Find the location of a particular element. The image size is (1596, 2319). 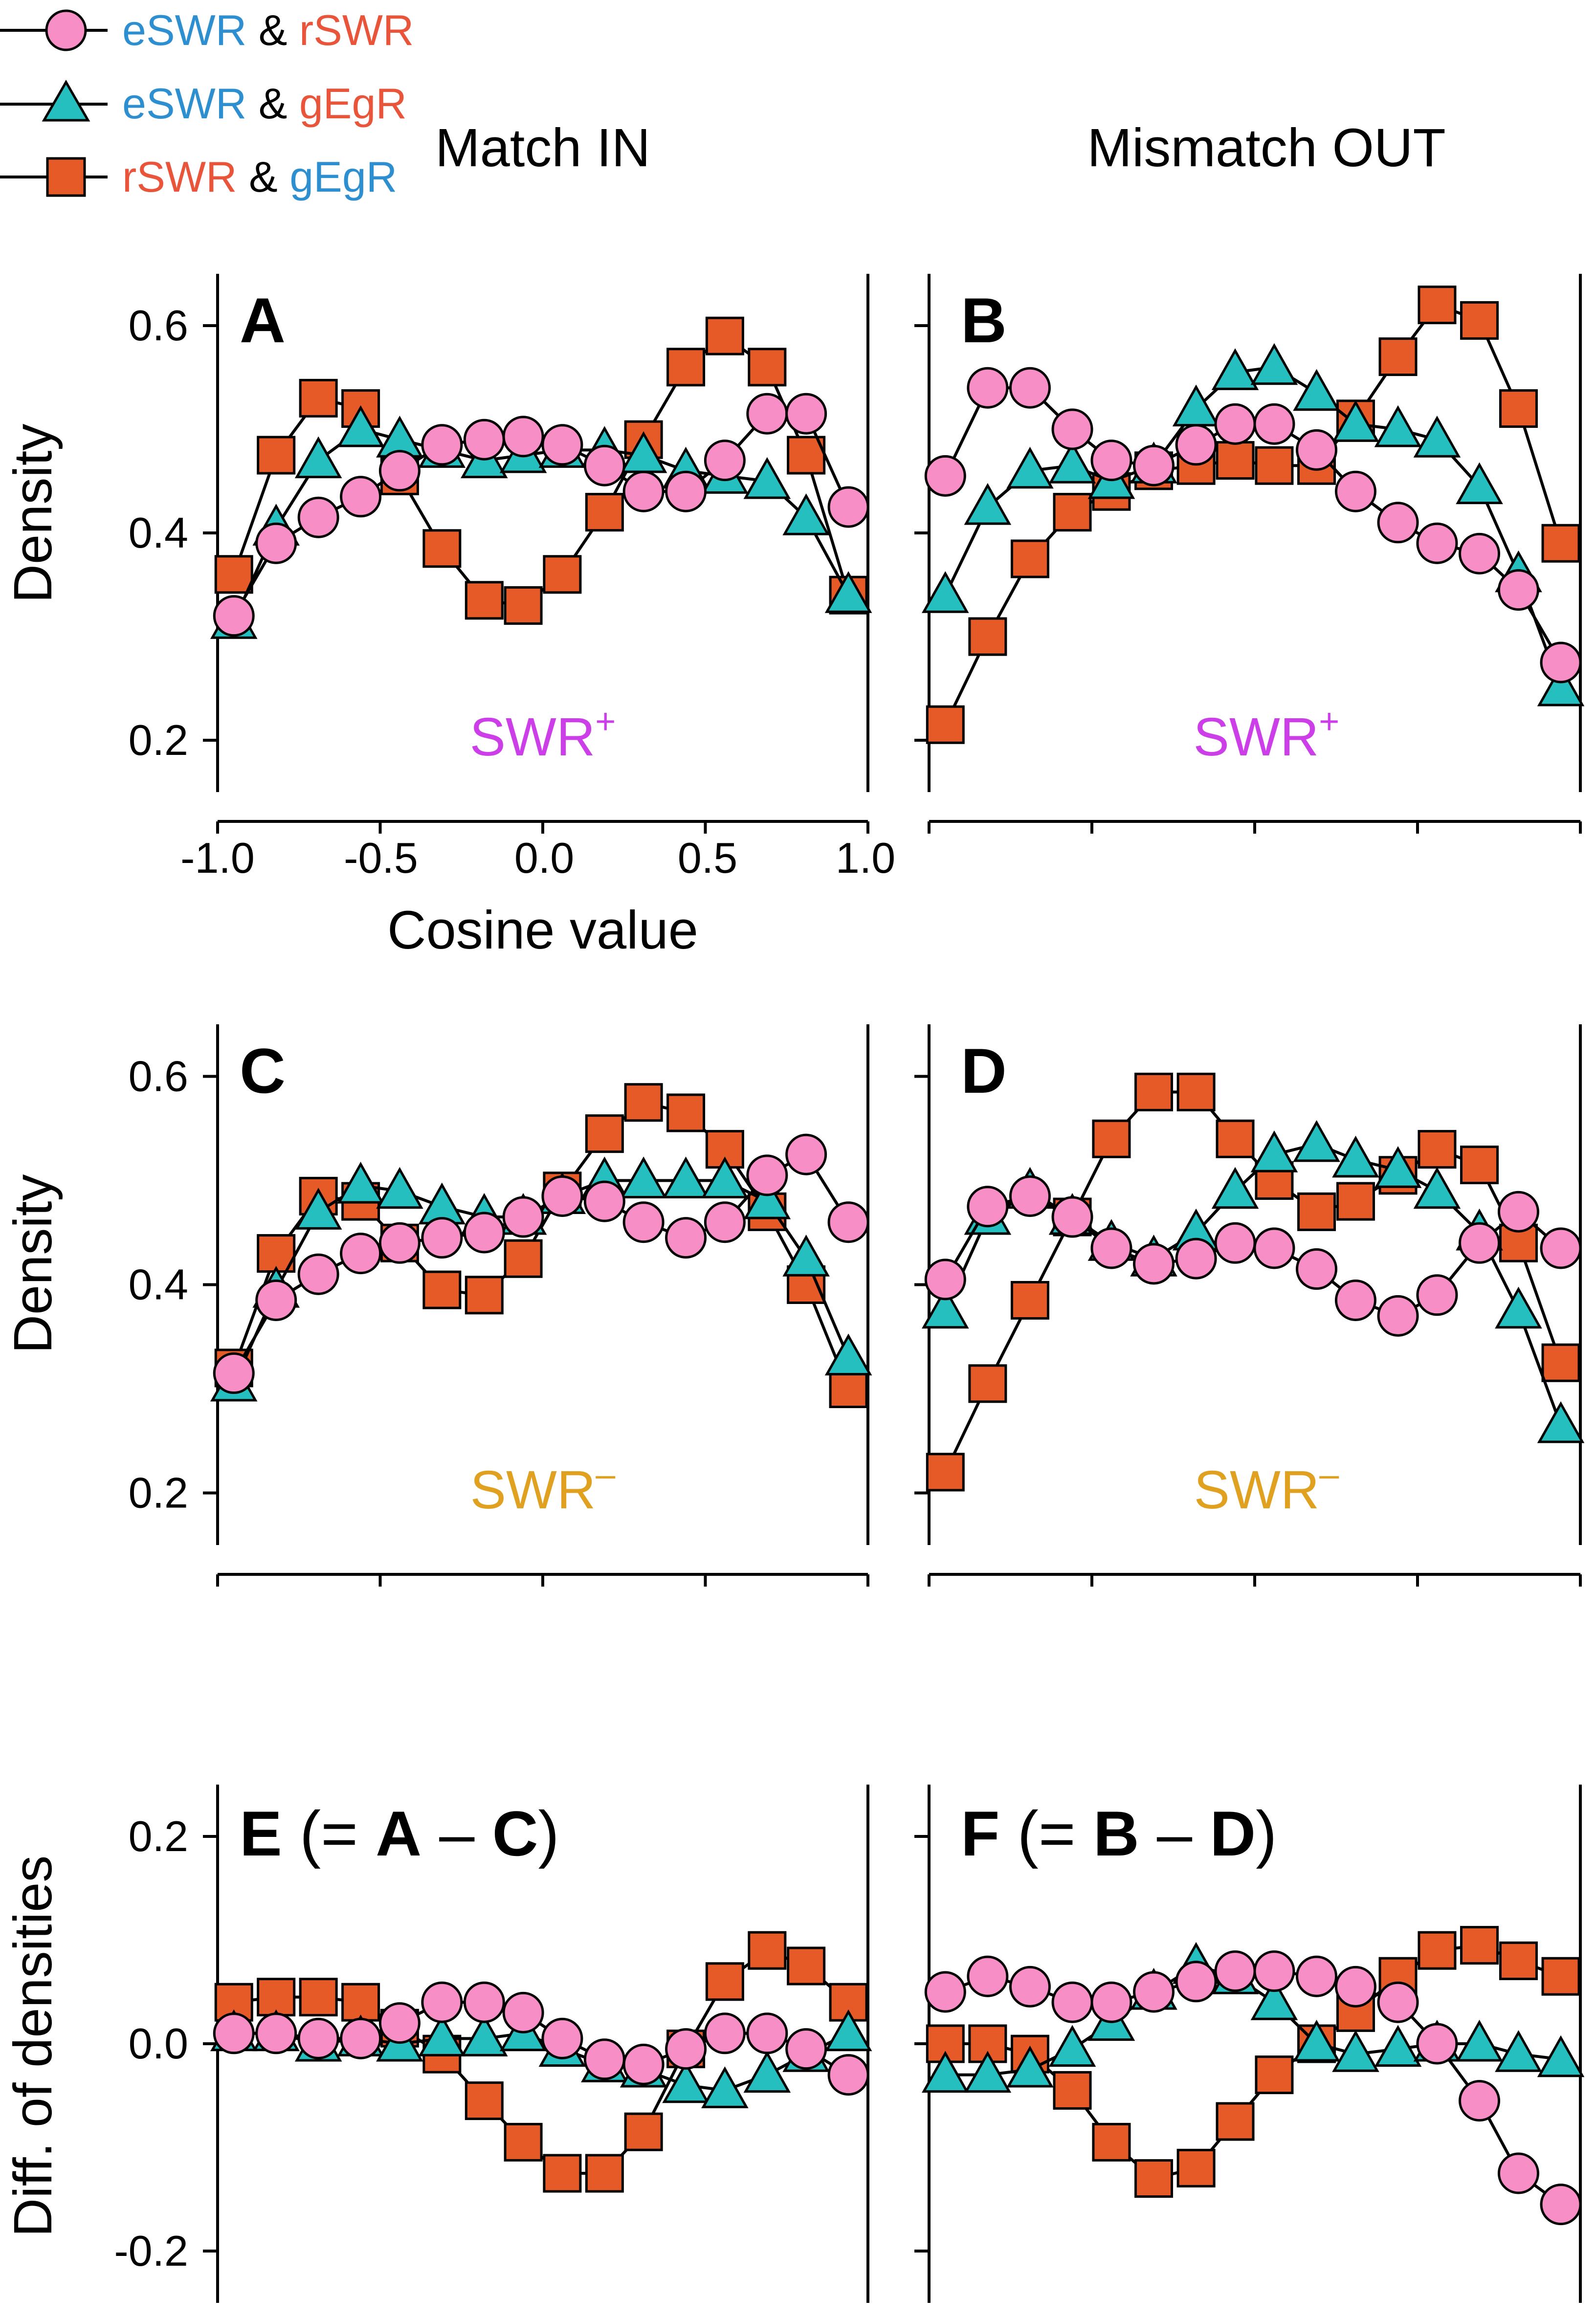

panel-E: -0.2 0.0 0.2 is located at coordinates (493, 2044).